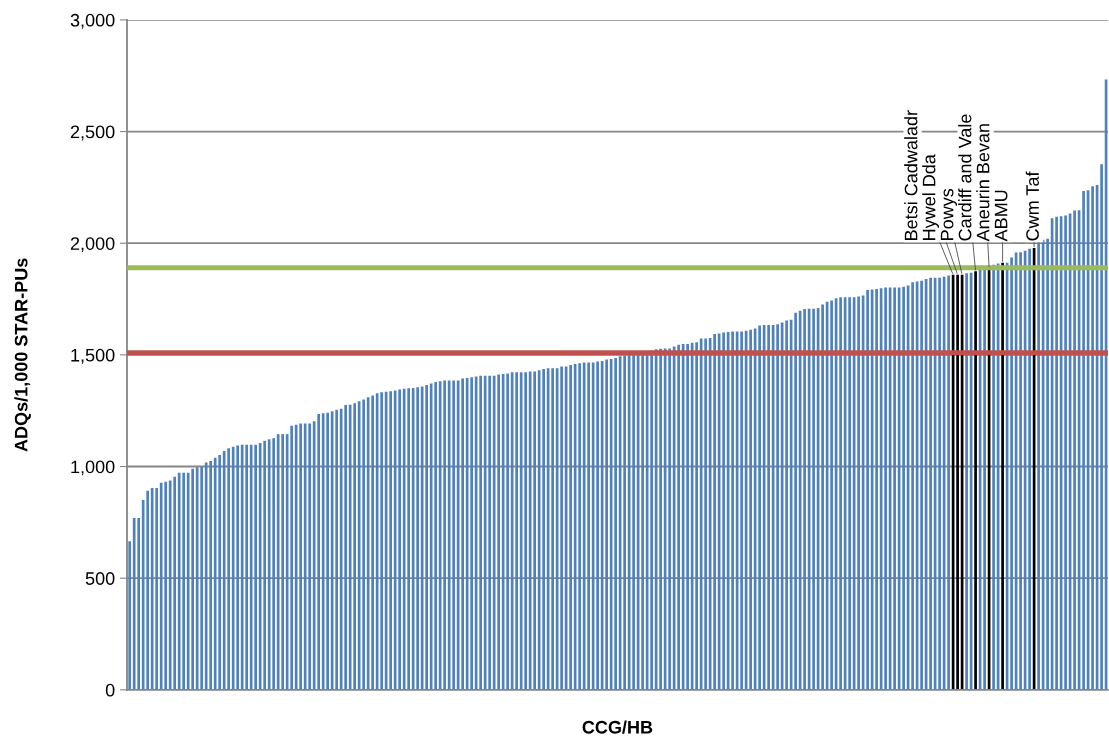 This screenshot has width=1109, height=737. What do you see at coordinates (1001, 216) in the screenshot?
I see `data-label: ABMU` at bounding box center [1001, 216].